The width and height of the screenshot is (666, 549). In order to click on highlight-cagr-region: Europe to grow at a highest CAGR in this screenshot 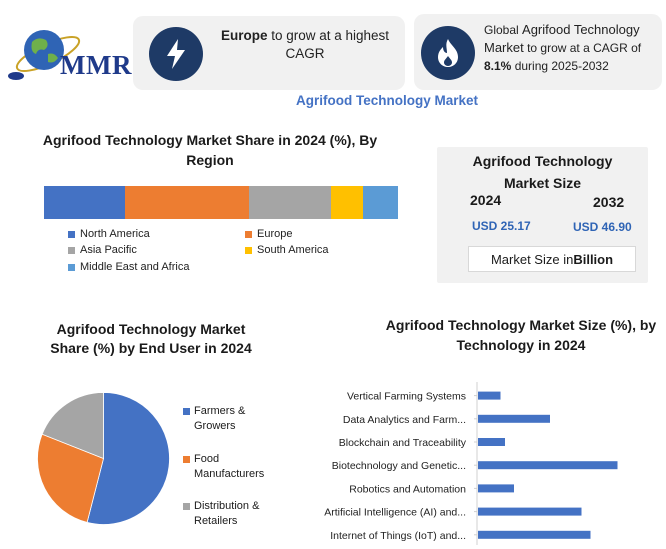, I will do `click(269, 53)`.